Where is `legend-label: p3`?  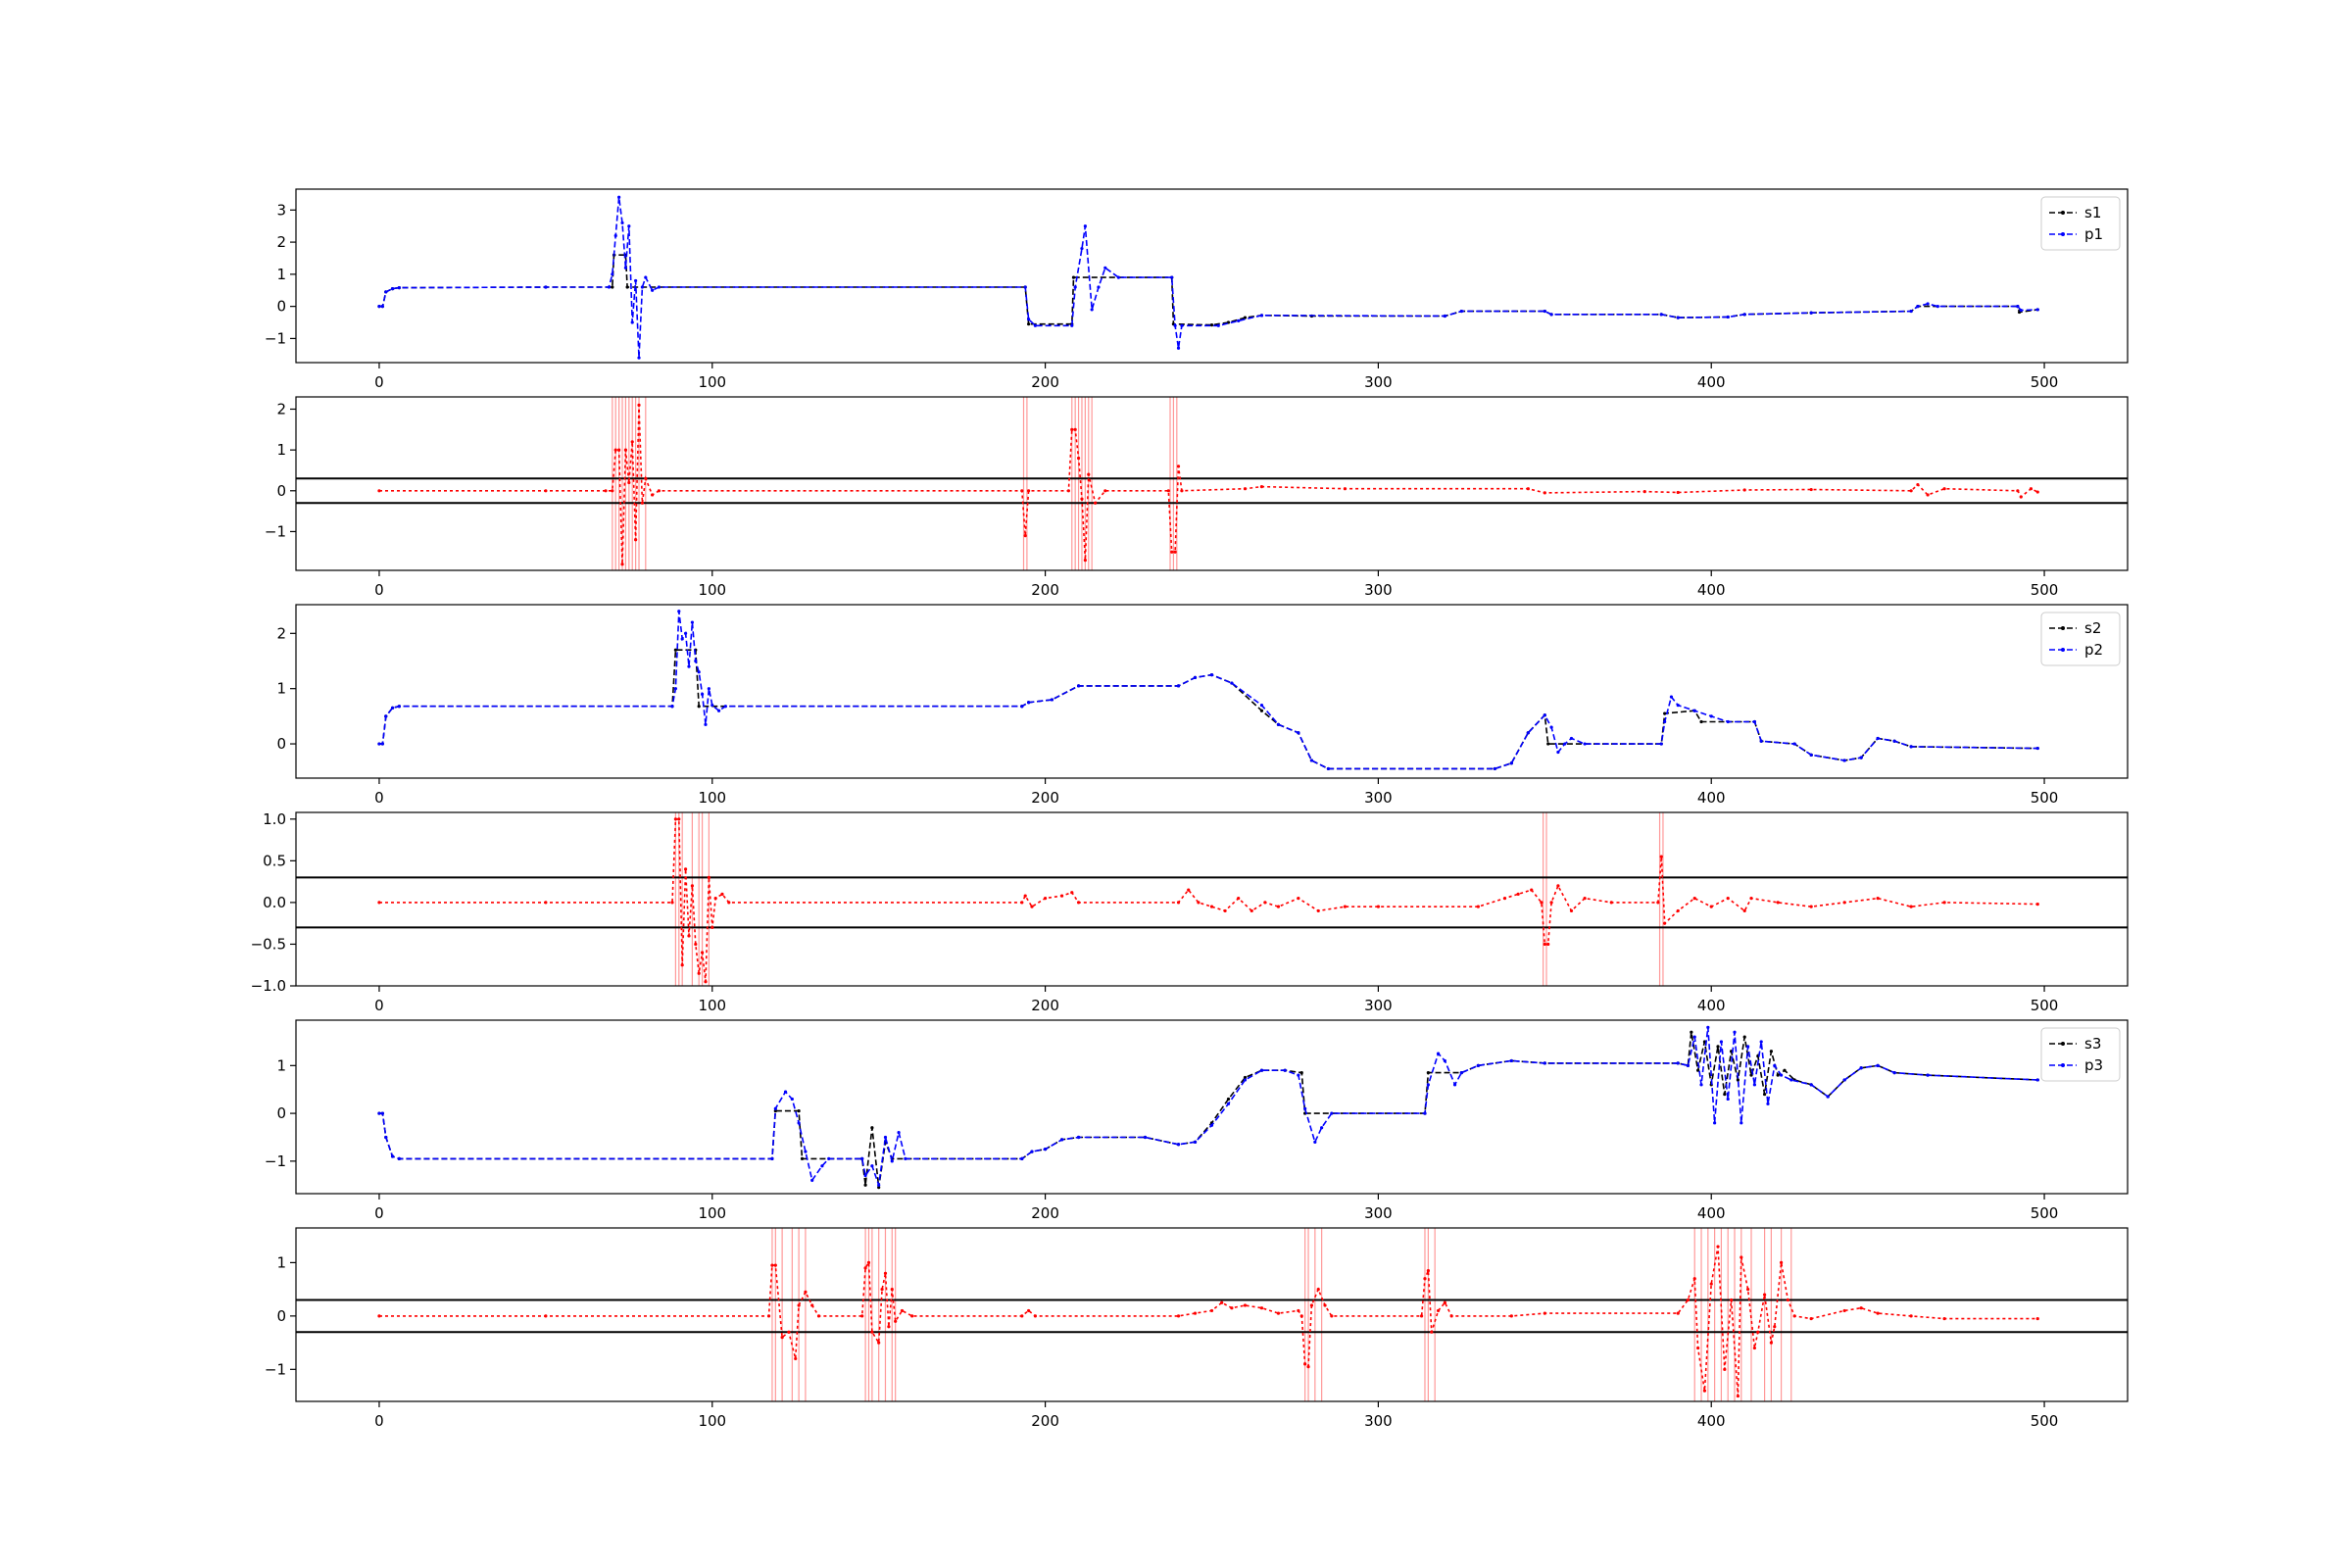
legend-label: p3 is located at coordinates (2093, 1065).